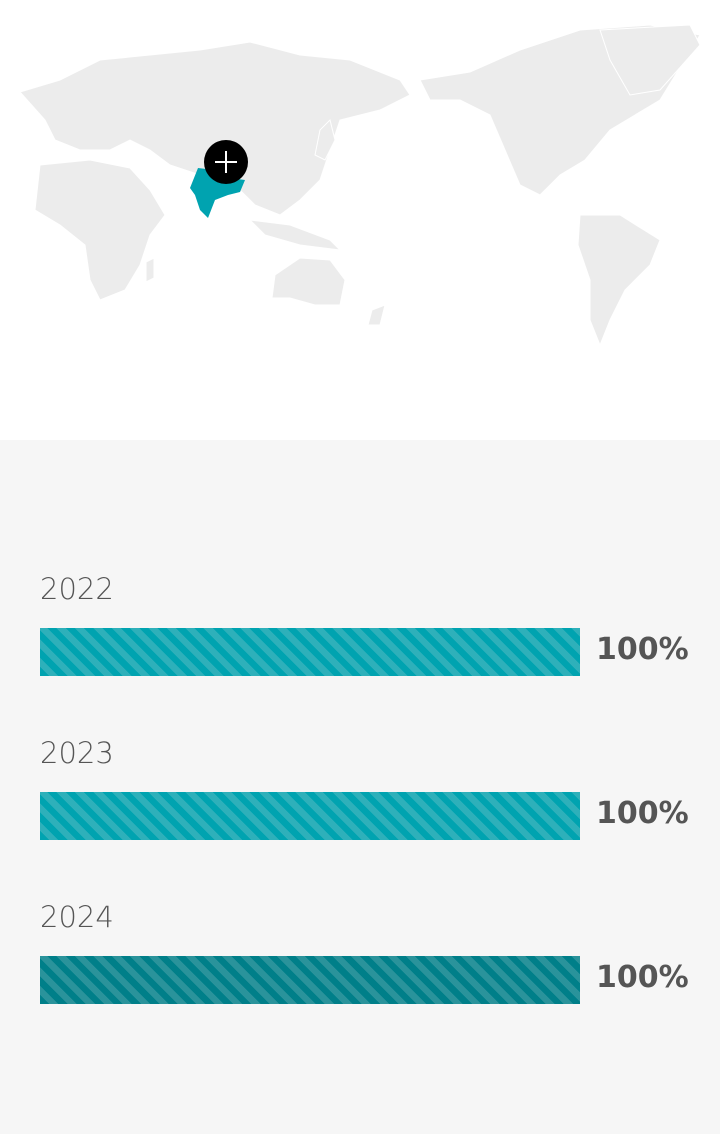  Describe the element at coordinates (619, 280) in the screenshot. I see `map-south-america` at that location.